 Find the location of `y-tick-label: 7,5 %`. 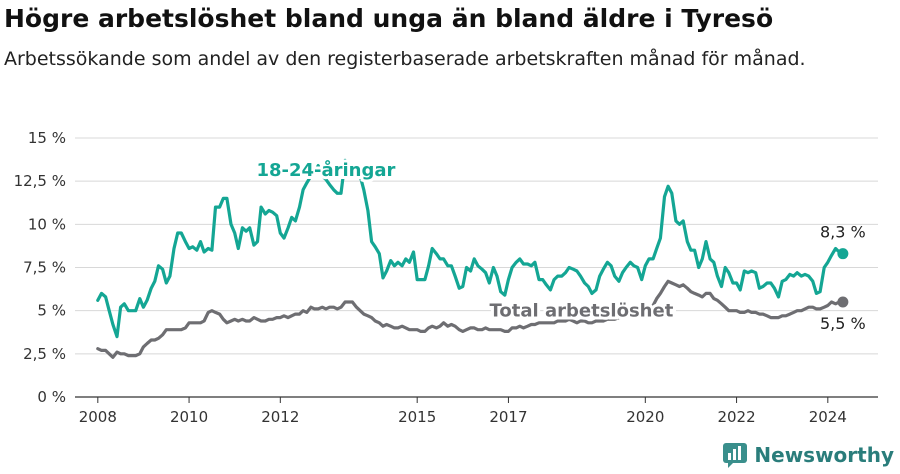

y-tick-label: 7,5 % is located at coordinates (44, 268).